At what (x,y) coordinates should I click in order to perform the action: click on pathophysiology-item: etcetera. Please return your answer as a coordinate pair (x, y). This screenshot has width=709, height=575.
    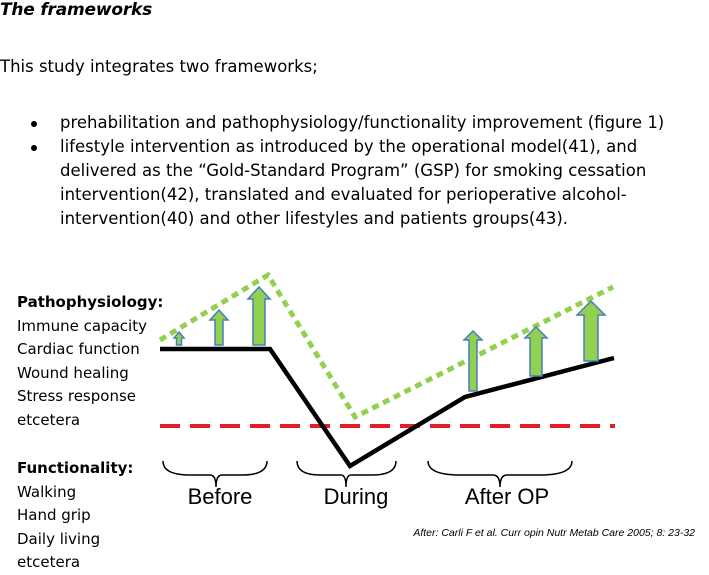
    Looking at the image, I should click on (49, 419).